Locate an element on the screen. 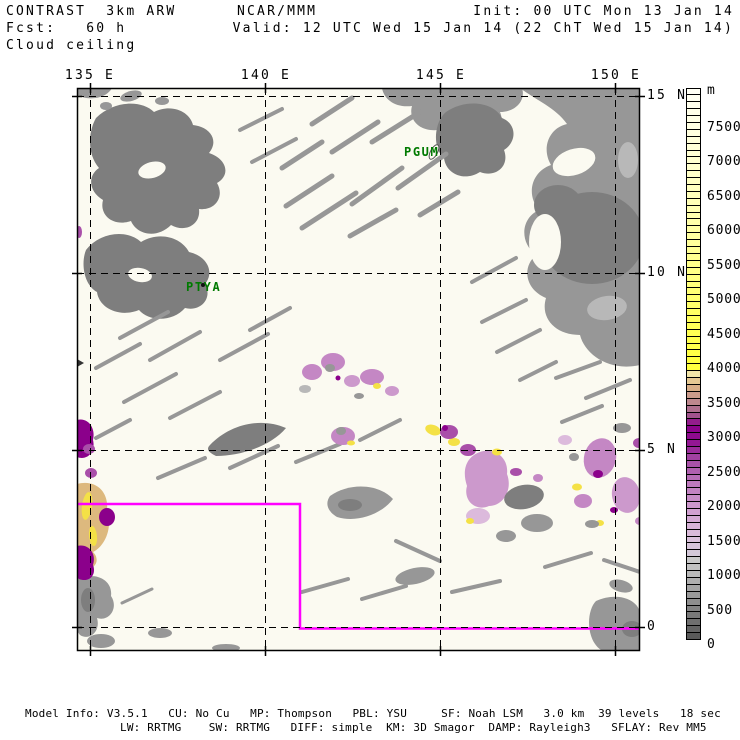  colorbar-tick-label: 5500 is located at coordinates (723, 265).